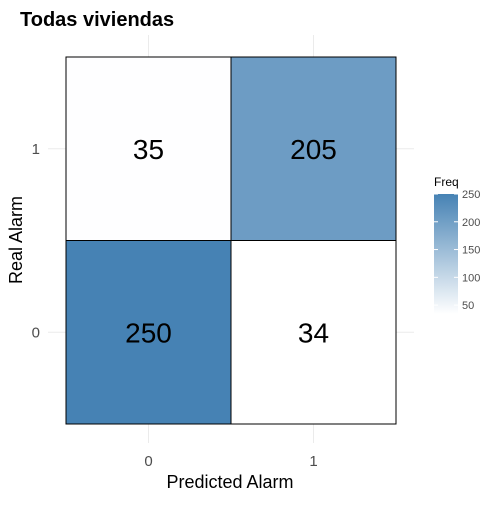  What do you see at coordinates (313, 461) in the screenshot?
I see `x-tick-label: 1` at bounding box center [313, 461].